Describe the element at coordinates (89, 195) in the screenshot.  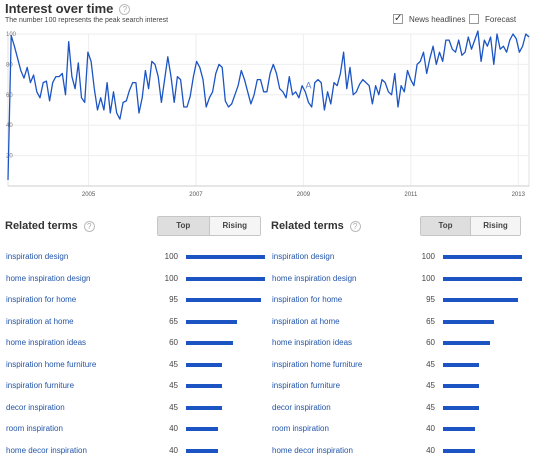
I see `x-tick-label: 2005` at that location.